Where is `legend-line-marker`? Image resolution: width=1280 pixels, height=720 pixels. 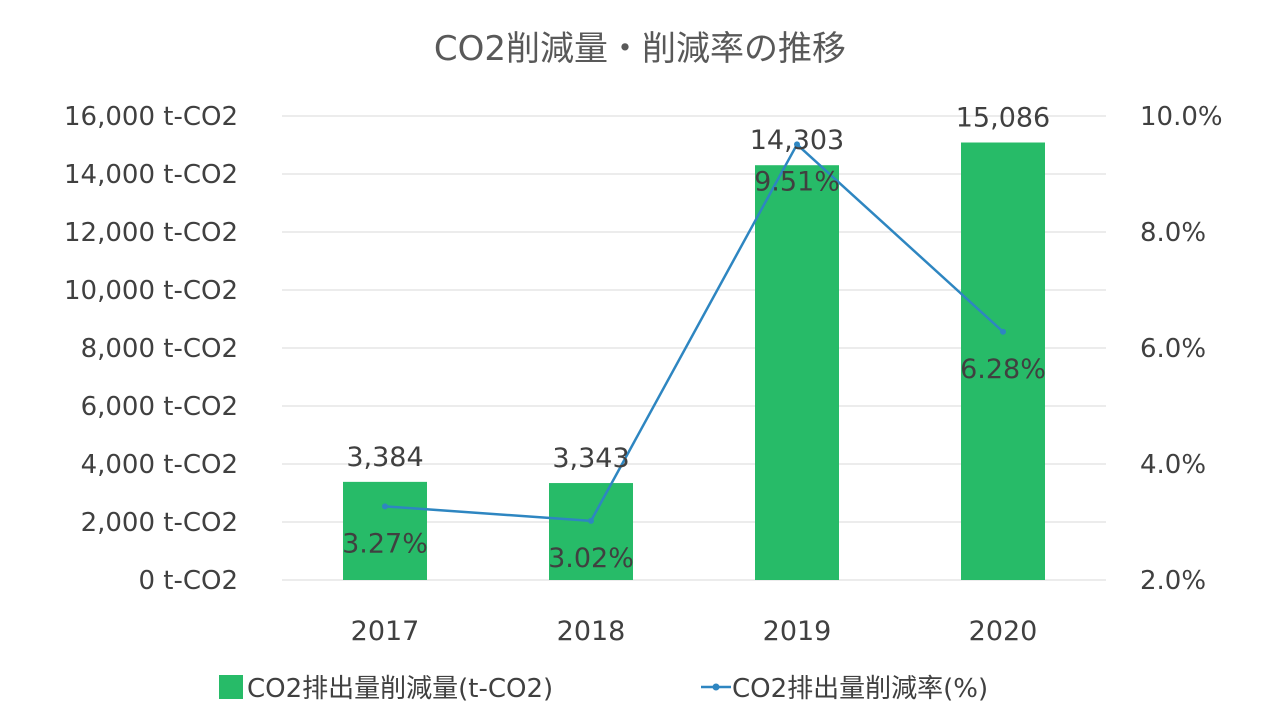
legend-line-marker is located at coordinates (716, 687).